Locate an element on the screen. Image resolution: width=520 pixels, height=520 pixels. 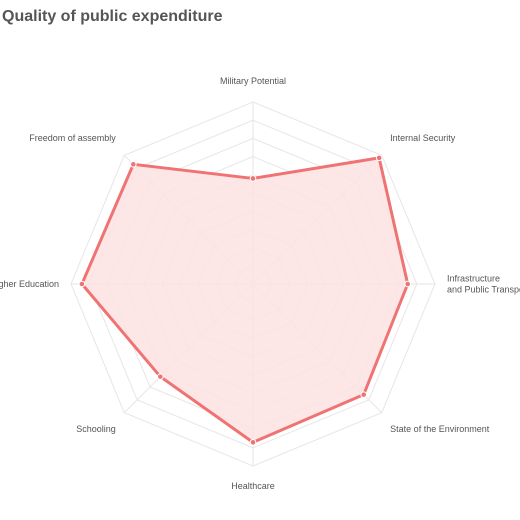
axis-label: Schooling is located at coordinates (96, 429).